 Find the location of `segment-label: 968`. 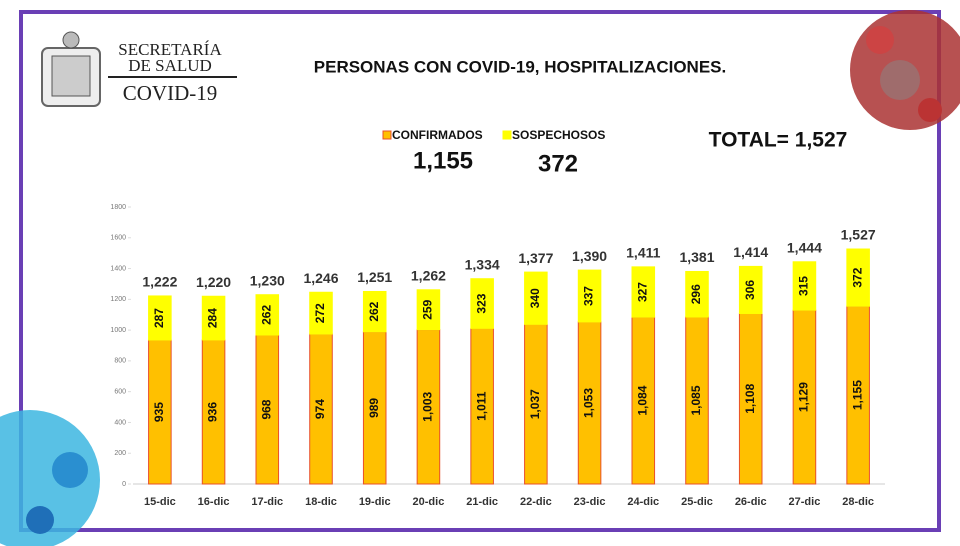

segment-label: 968 is located at coordinates (266, 409).